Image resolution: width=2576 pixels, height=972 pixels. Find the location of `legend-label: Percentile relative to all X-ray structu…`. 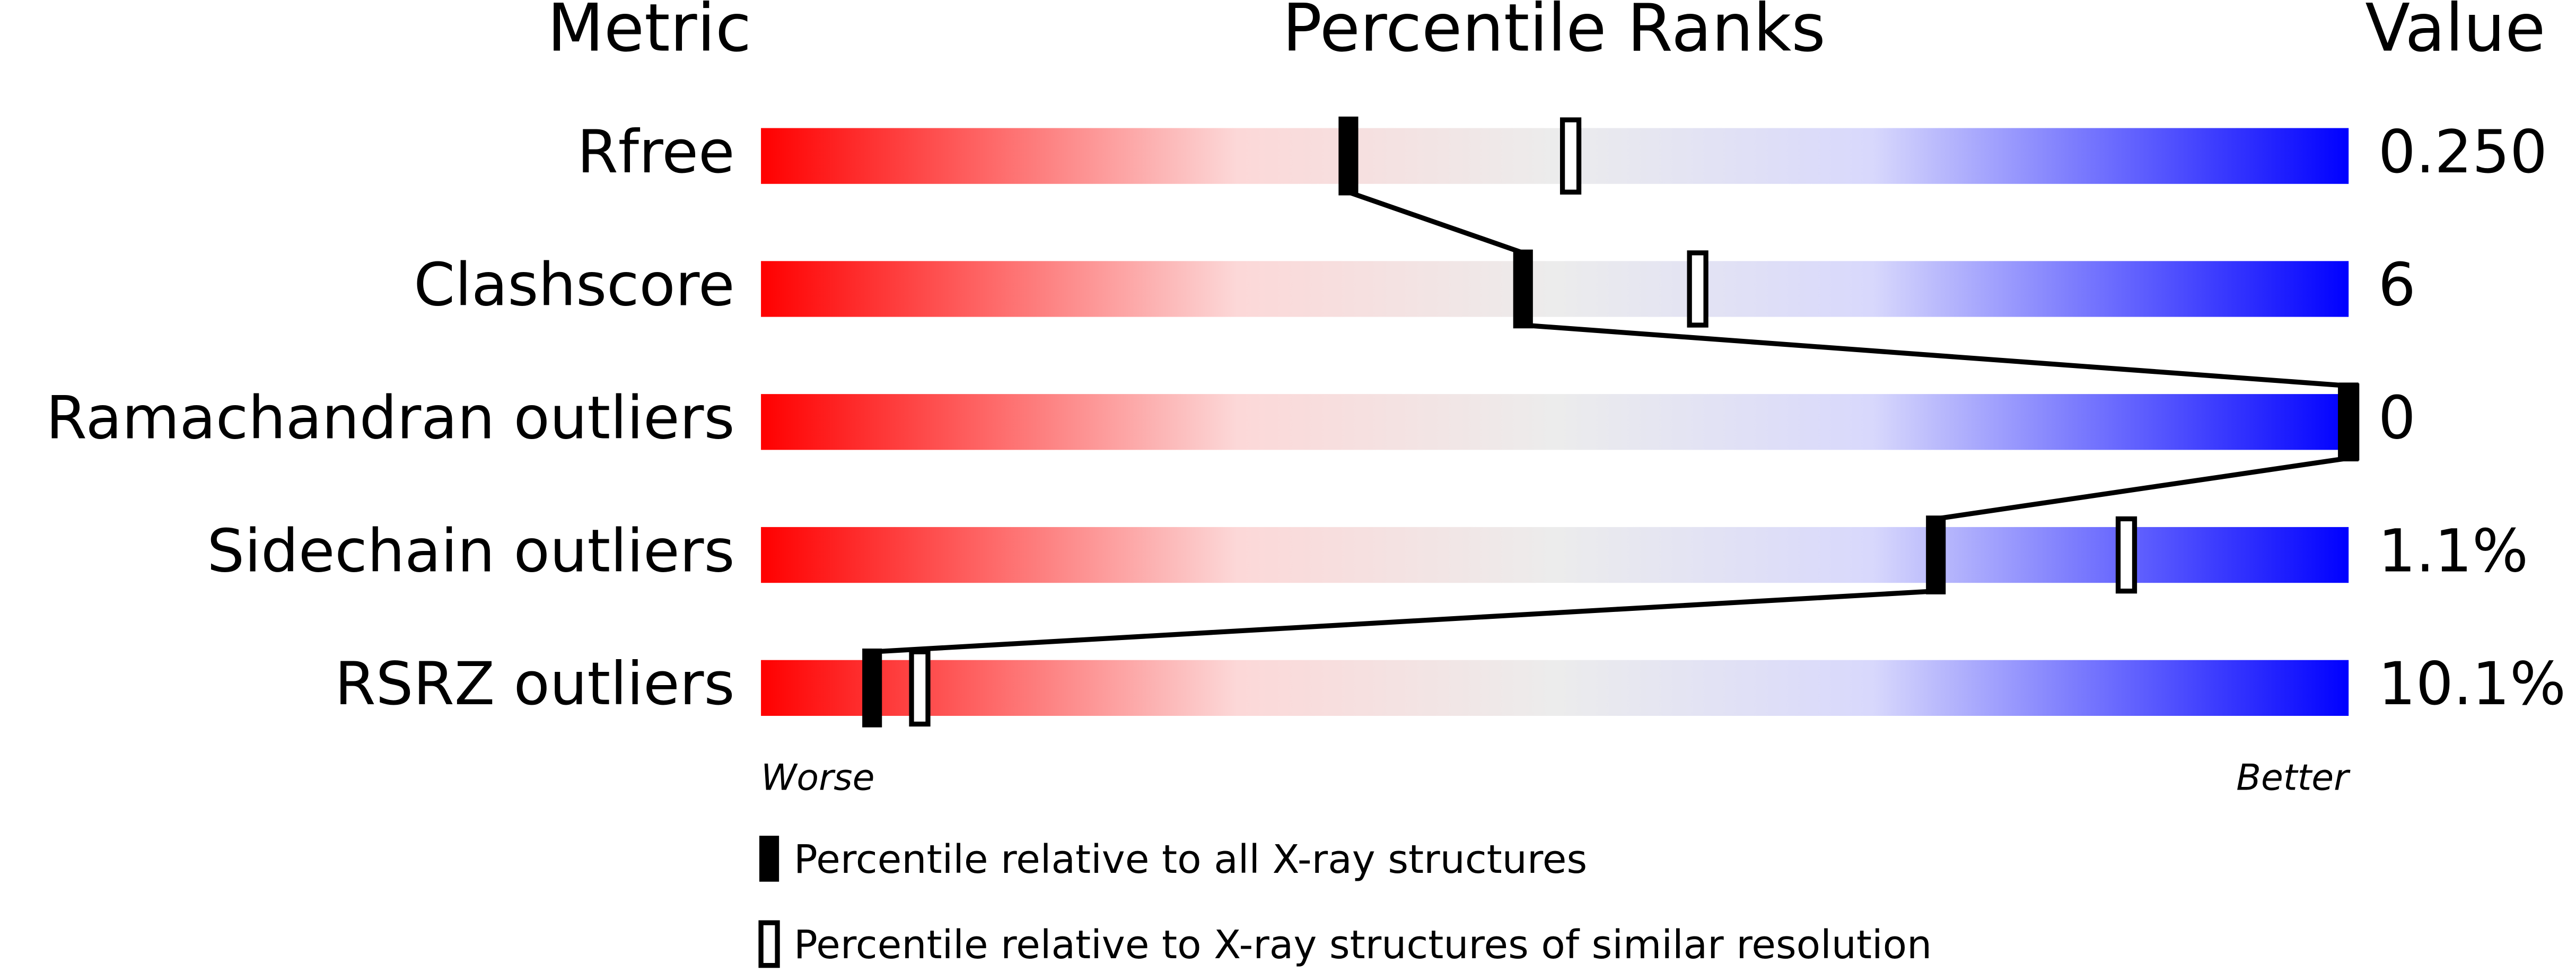

legend-label: Percentile relative to all X-ray structu… is located at coordinates (1190, 859).